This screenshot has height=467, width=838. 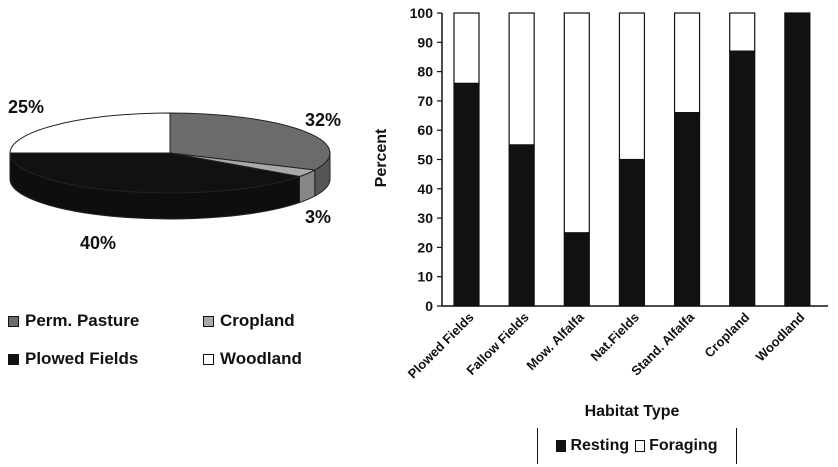 I want to click on legend-swatch-perm-pasture, so click(x=13, y=321).